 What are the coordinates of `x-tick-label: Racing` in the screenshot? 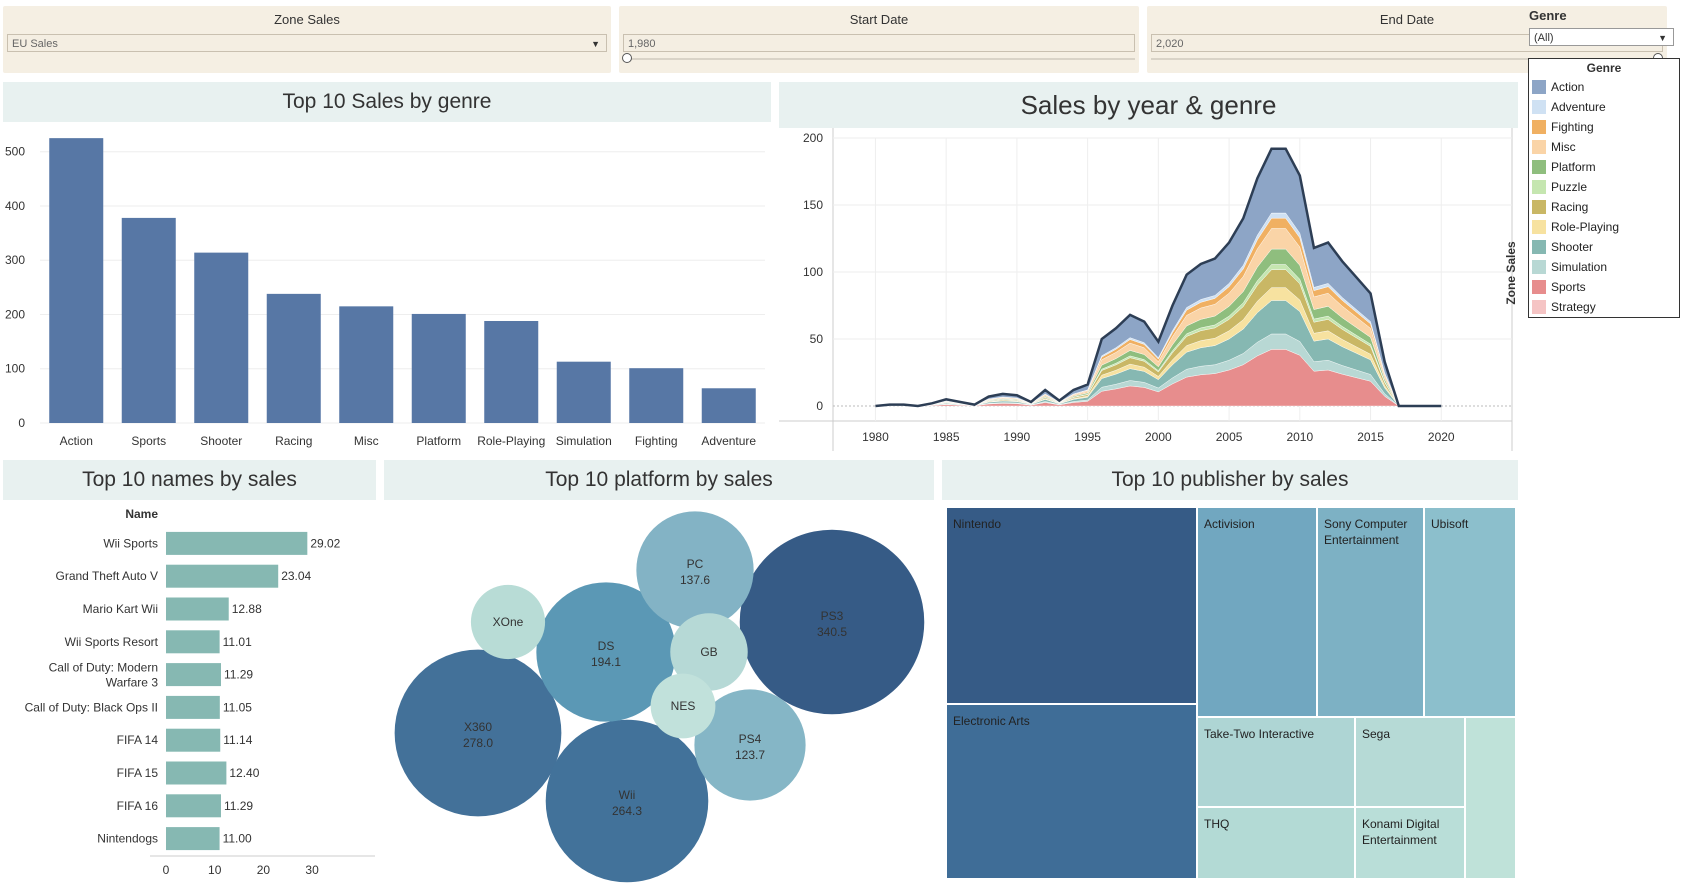 It's located at (293, 441).